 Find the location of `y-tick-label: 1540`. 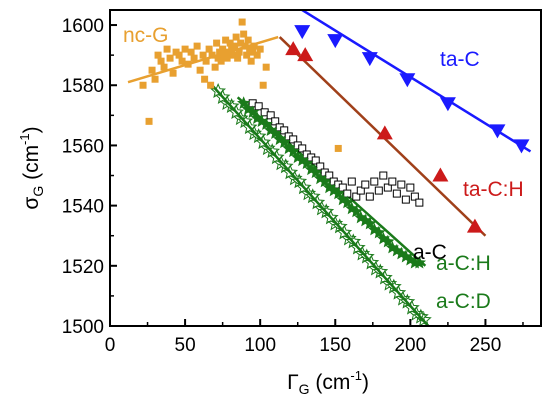

y-tick-label: 1540 is located at coordinates (83, 207).